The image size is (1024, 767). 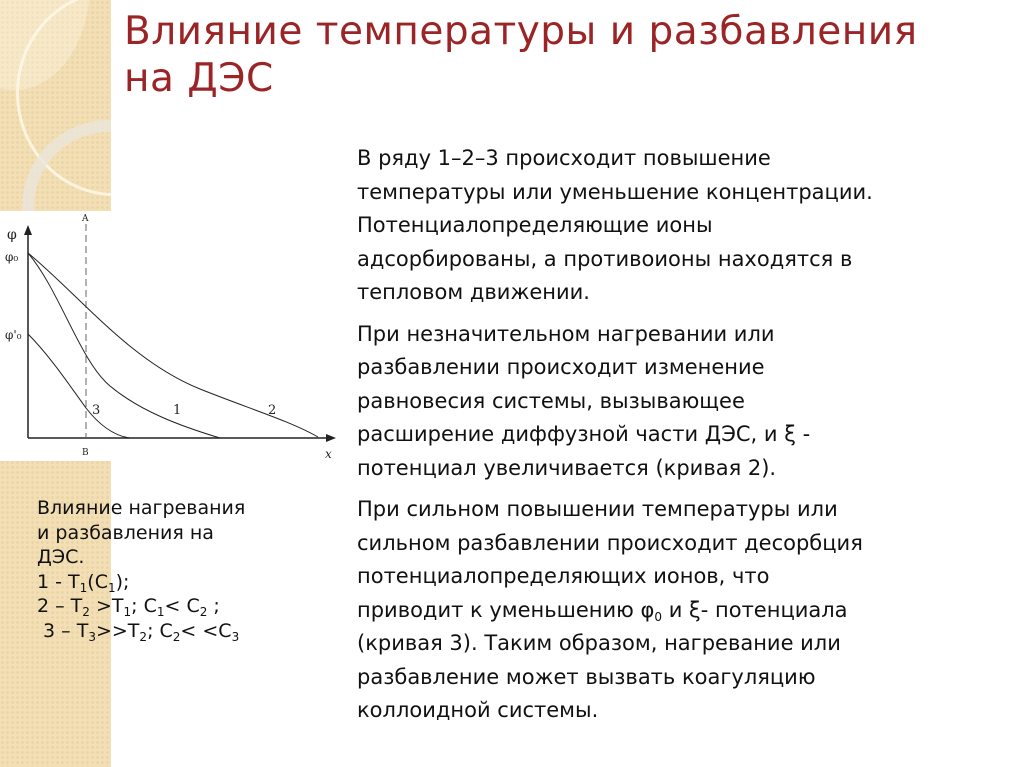 I want to click on text-run: коллоидной системы., so click(x=478, y=710).